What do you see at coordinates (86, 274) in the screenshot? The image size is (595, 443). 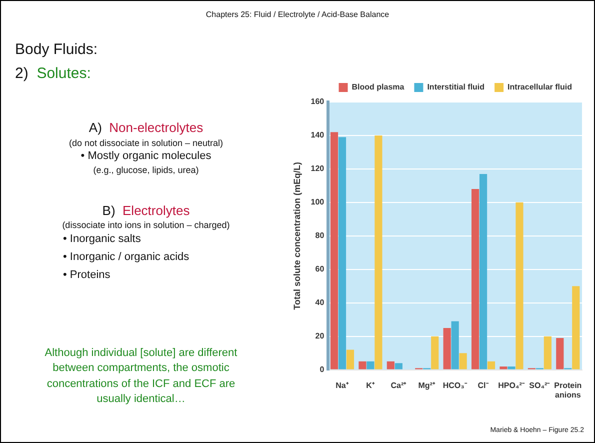 I see `text: • Proteins` at bounding box center [86, 274].